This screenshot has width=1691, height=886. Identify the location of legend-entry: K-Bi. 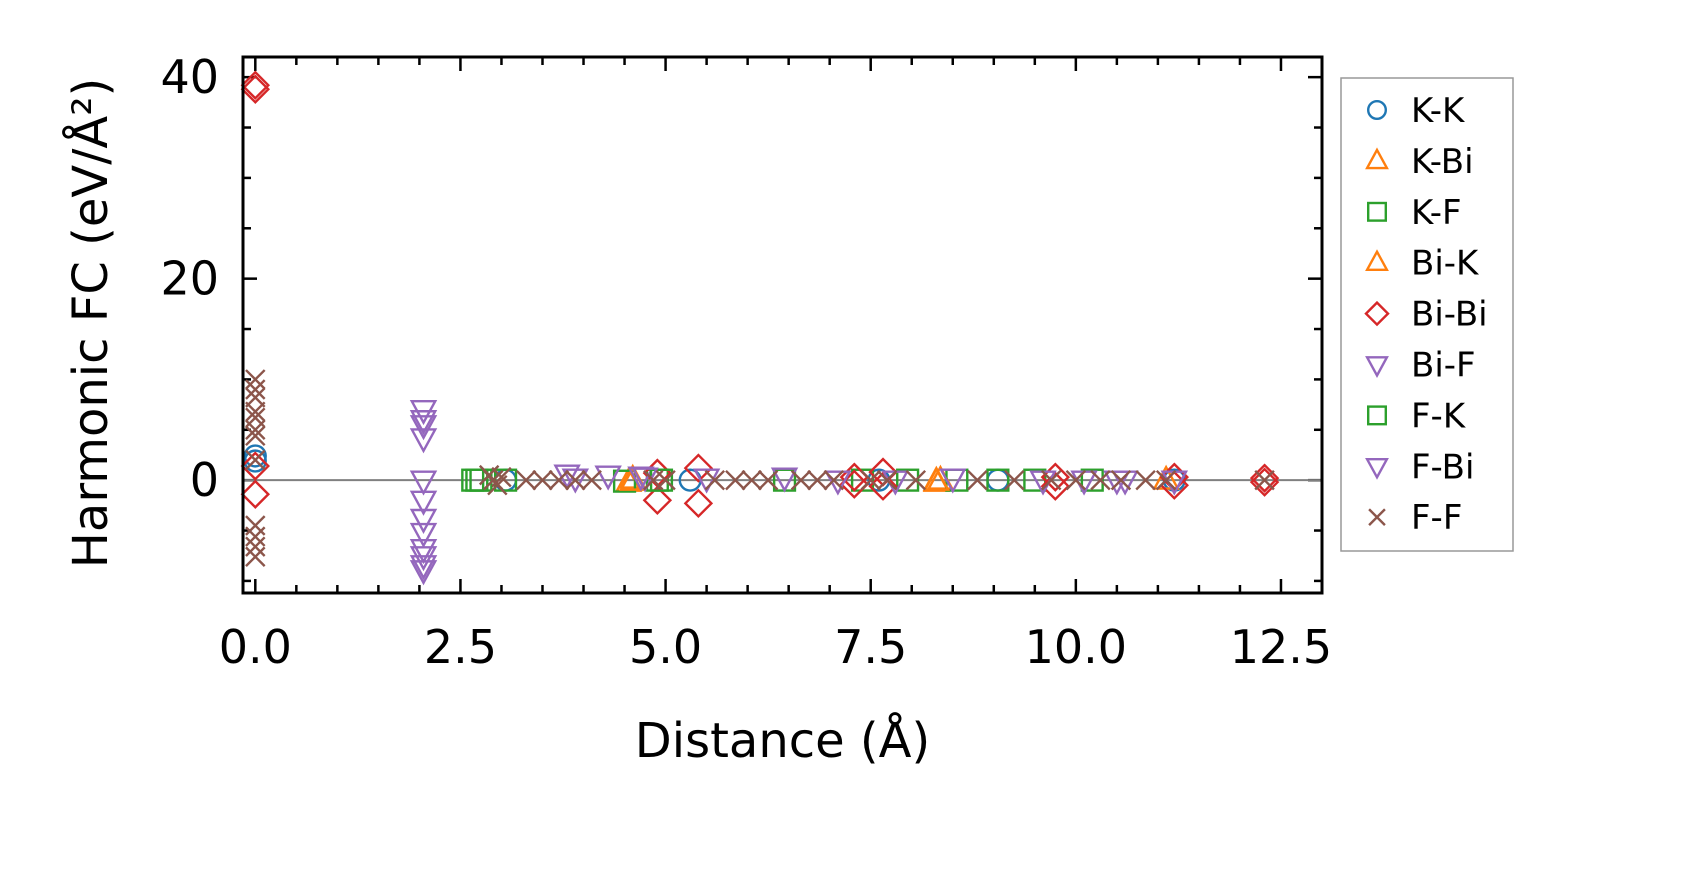
(1419, 162).